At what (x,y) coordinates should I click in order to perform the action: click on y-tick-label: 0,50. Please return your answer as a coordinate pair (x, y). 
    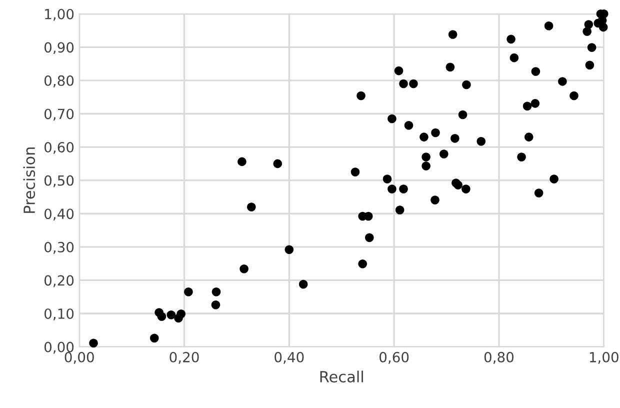
    Looking at the image, I should click on (59, 181).